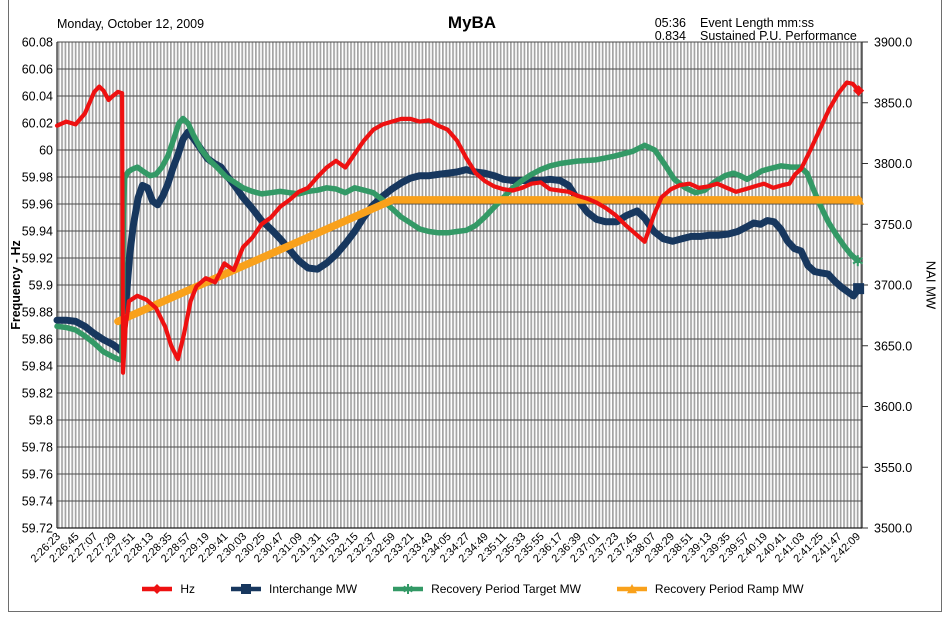 The height and width of the screenshot is (619, 944). I want to click on event-length-label: Event Length mm:ss, so click(757, 23).